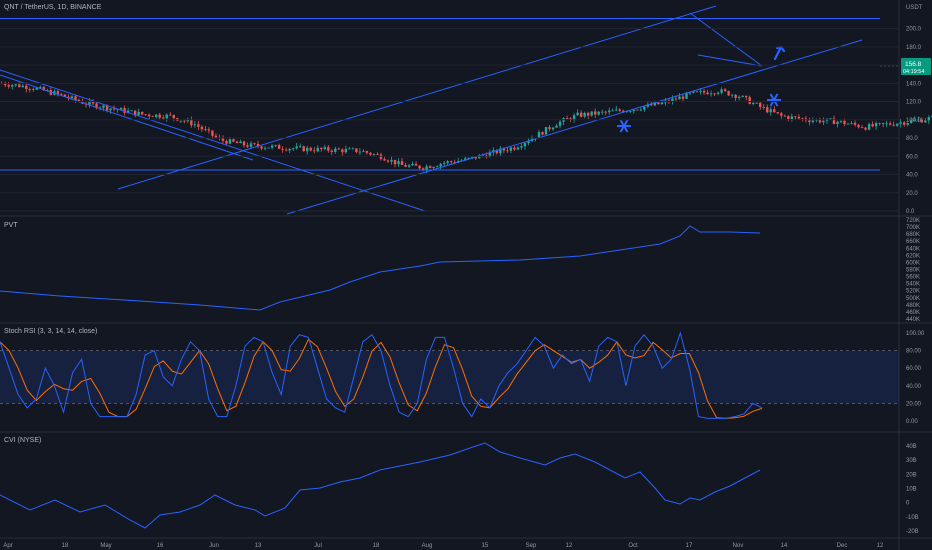  I want to click on price-axis-tick: 140.0, so click(914, 84).